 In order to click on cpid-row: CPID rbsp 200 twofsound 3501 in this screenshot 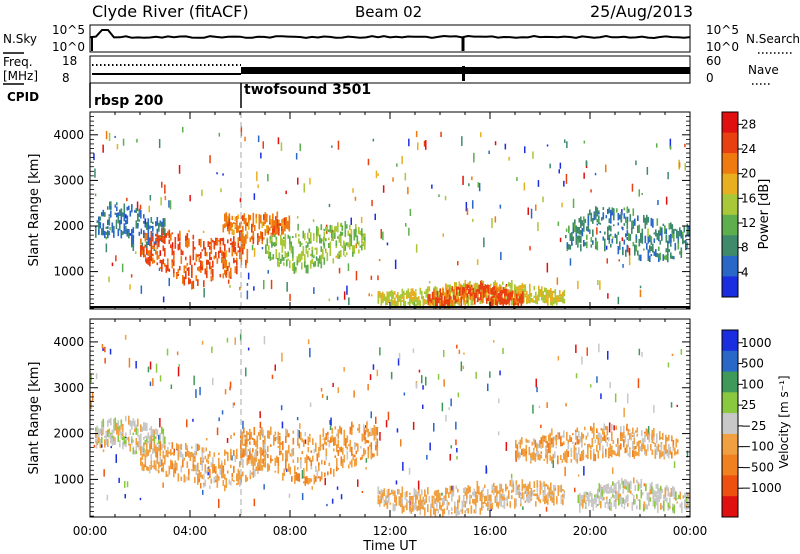, I will do `click(189, 95)`.